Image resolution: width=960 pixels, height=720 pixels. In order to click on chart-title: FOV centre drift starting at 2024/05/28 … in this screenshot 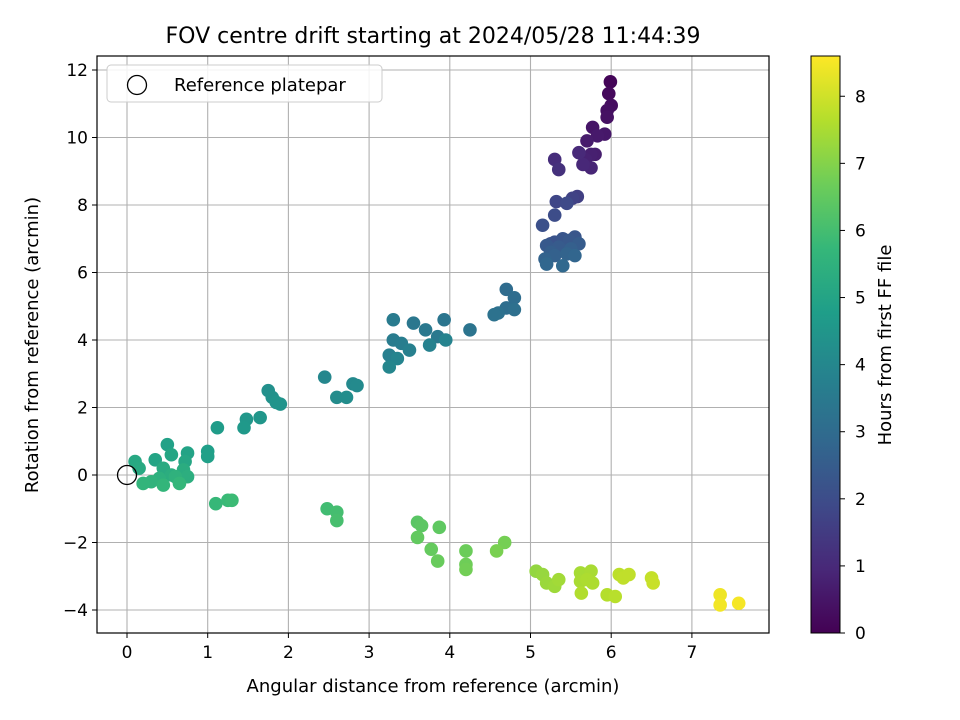, I will do `click(433, 36)`.